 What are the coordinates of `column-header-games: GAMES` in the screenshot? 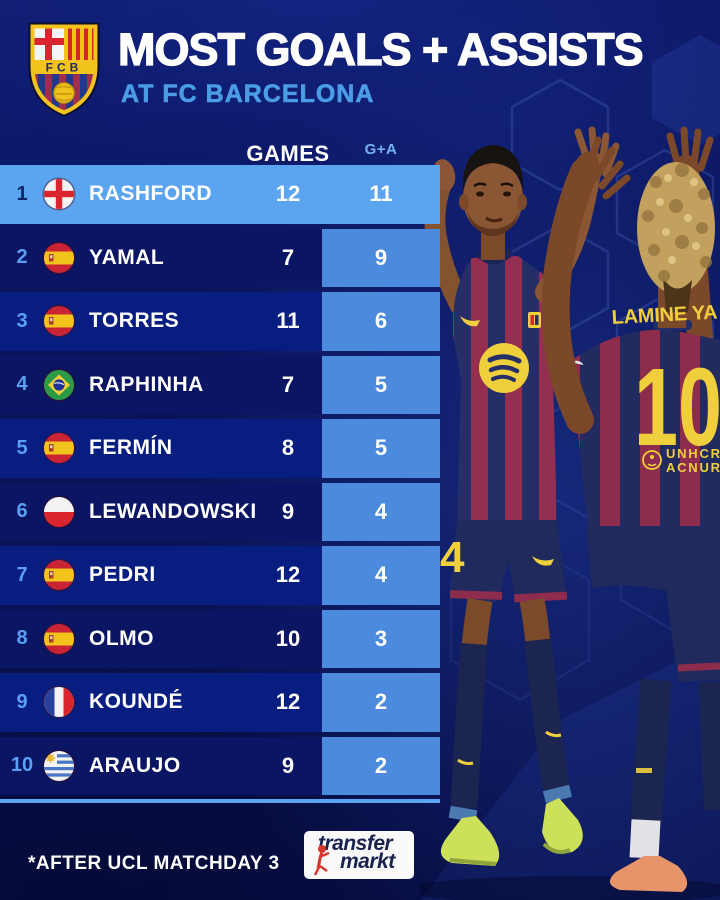 It's located at (288, 153).